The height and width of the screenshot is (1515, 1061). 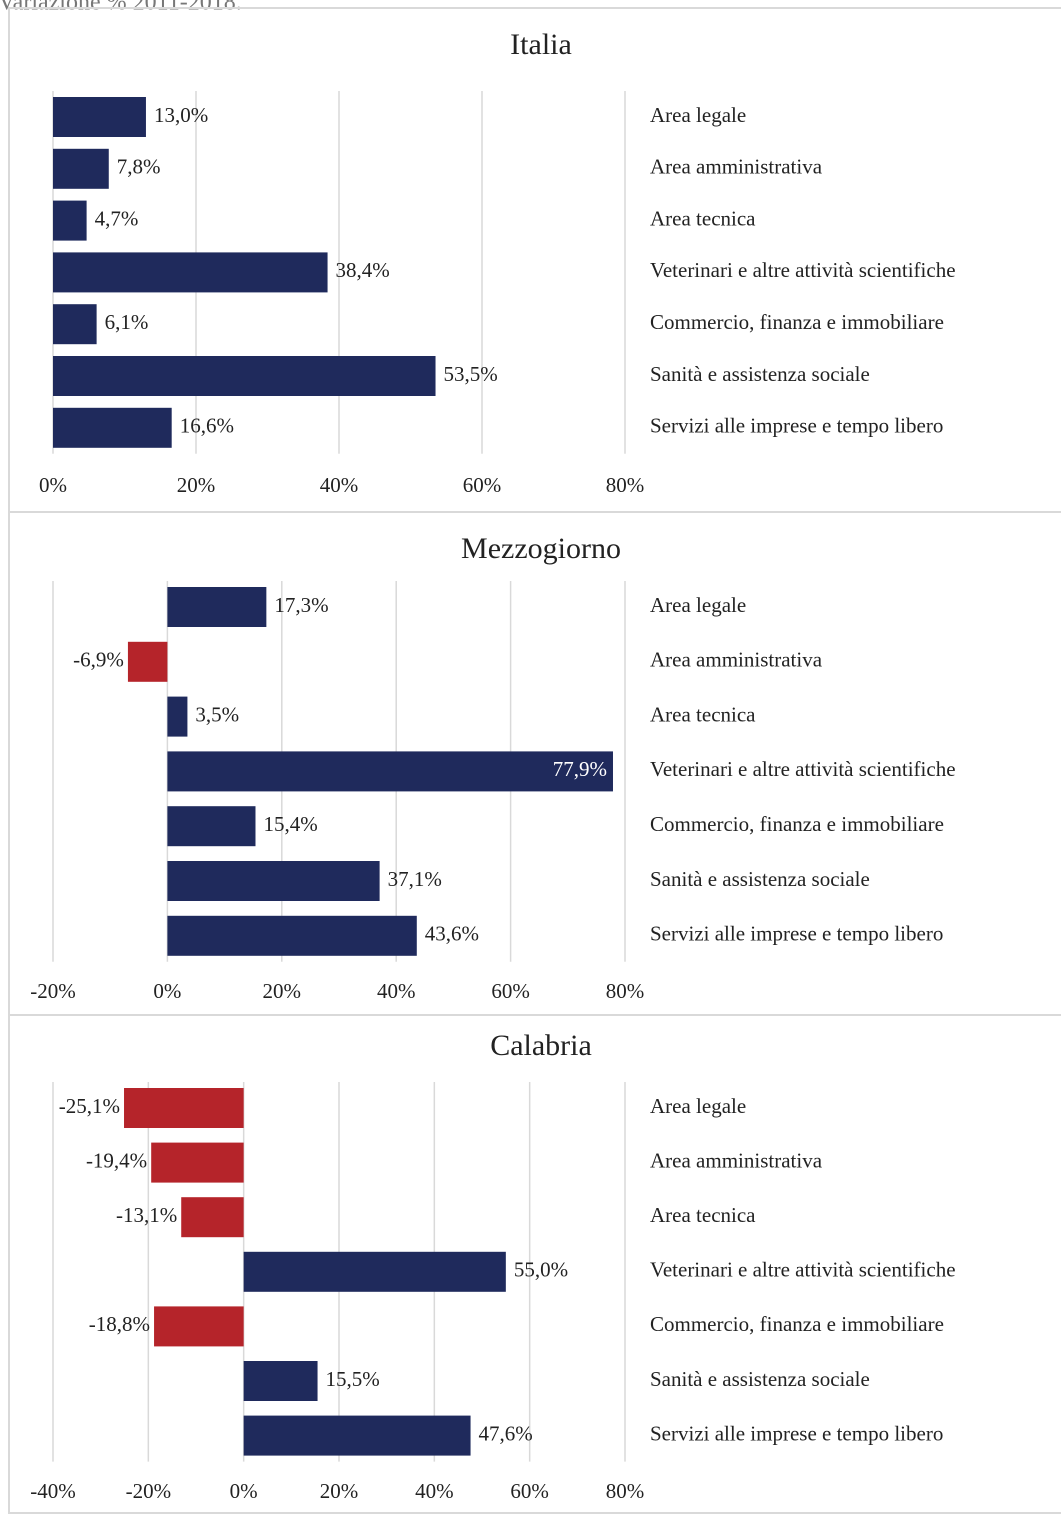 What do you see at coordinates (207, 426) in the screenshot?
I see `value-label: 16,6%` at bounding box center [207, 426].